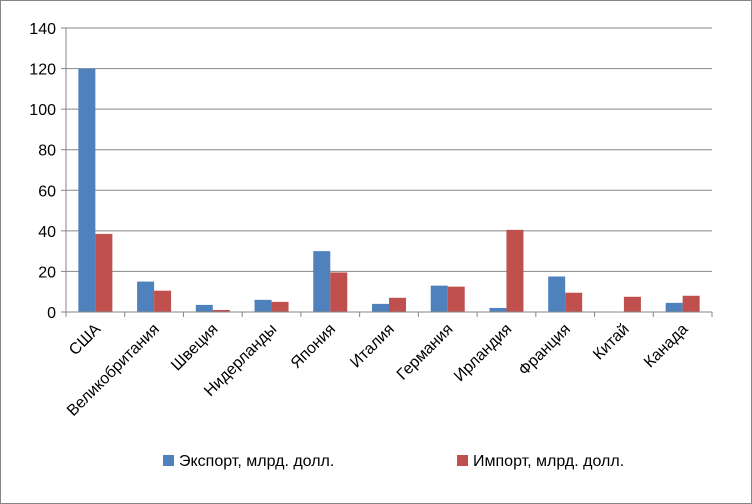  Describe the element at coordinates (372, 346) in the screenshot. I see `x-category-label: Италия` at that location.